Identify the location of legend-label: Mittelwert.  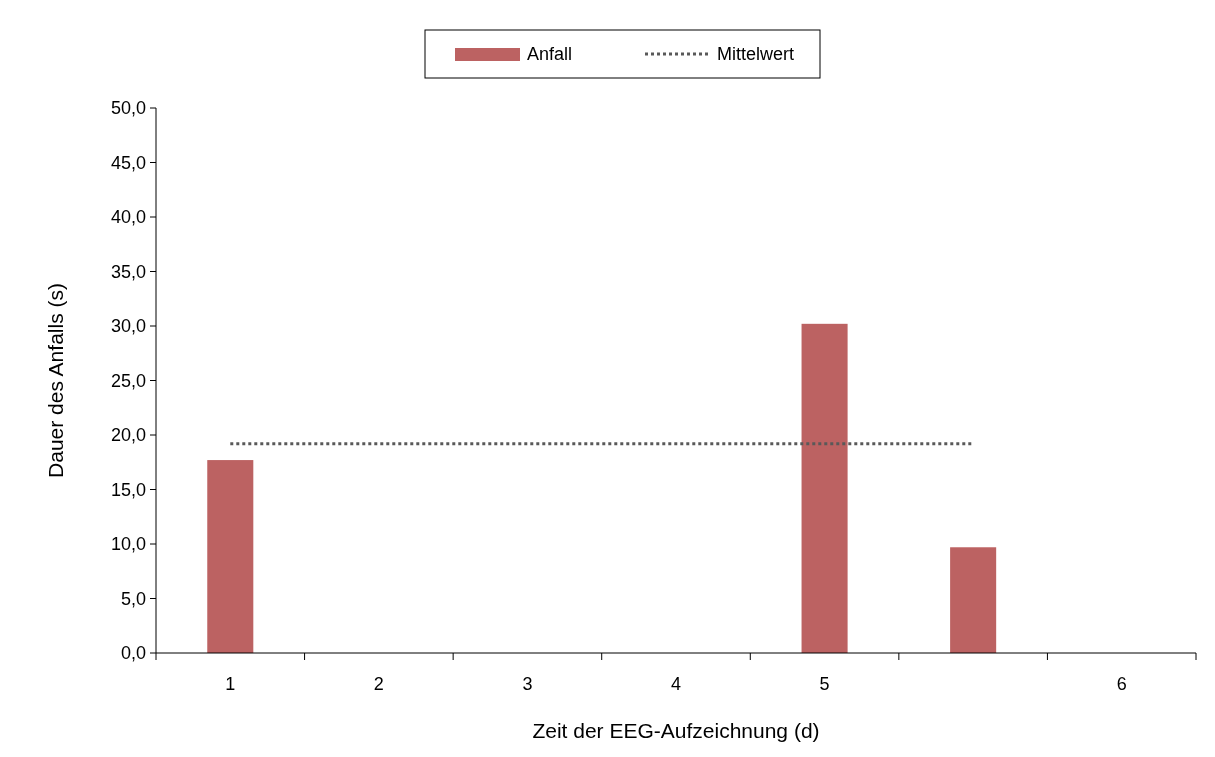
(756, 54).